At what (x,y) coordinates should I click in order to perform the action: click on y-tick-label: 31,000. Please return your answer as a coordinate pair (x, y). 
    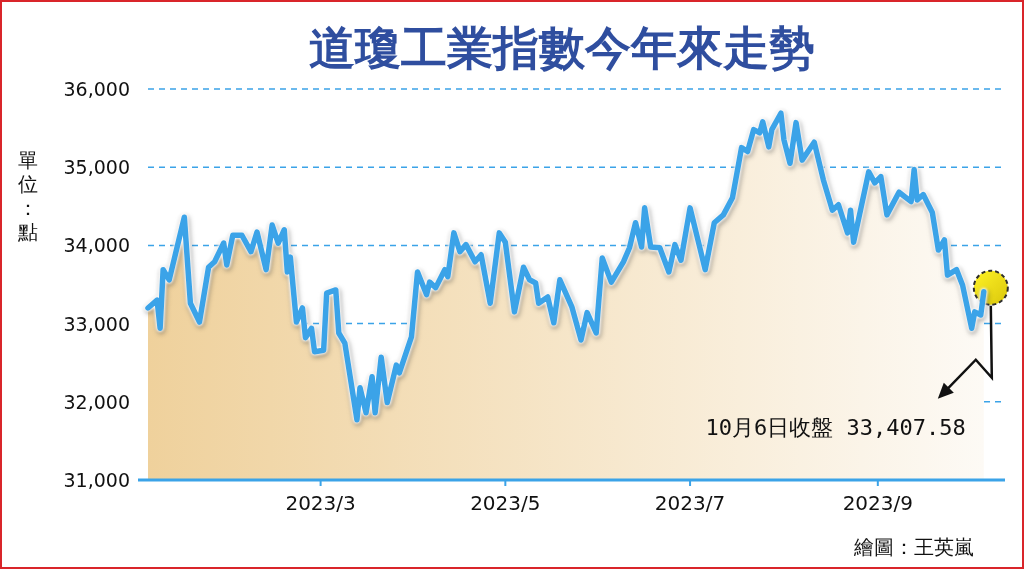
    Looking at the image, I should click on (96, 480).